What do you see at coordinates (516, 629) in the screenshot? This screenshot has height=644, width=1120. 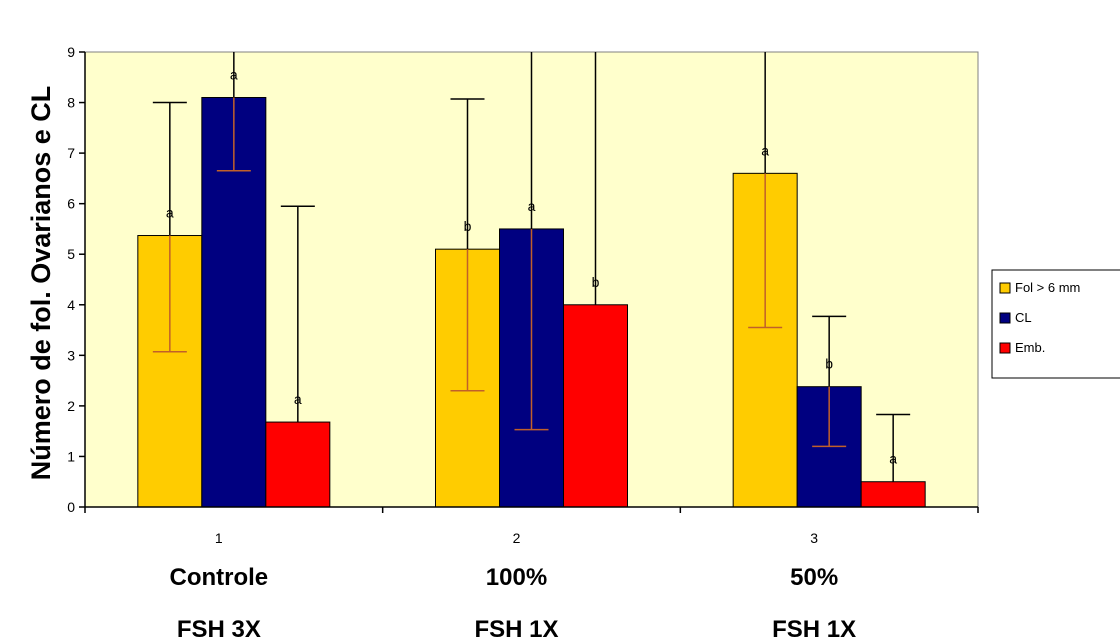 I see `group-sublabel-2: FSH 1X` at bounding box center [516, 629].